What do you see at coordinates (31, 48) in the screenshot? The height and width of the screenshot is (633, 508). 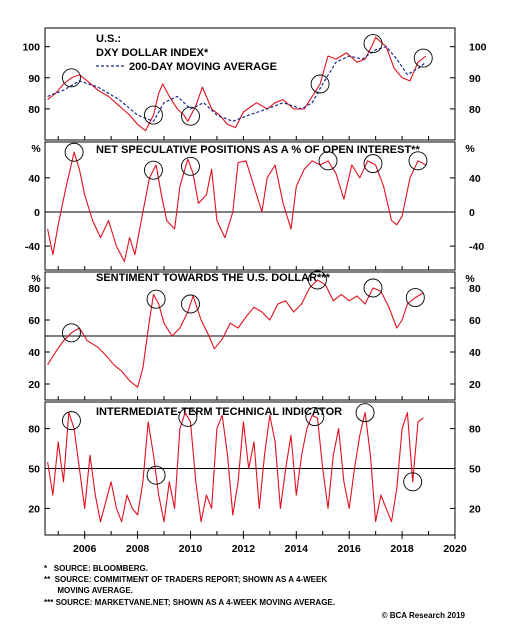 I see `y-tick-label-left: 100` at bounding box center [31, 48].